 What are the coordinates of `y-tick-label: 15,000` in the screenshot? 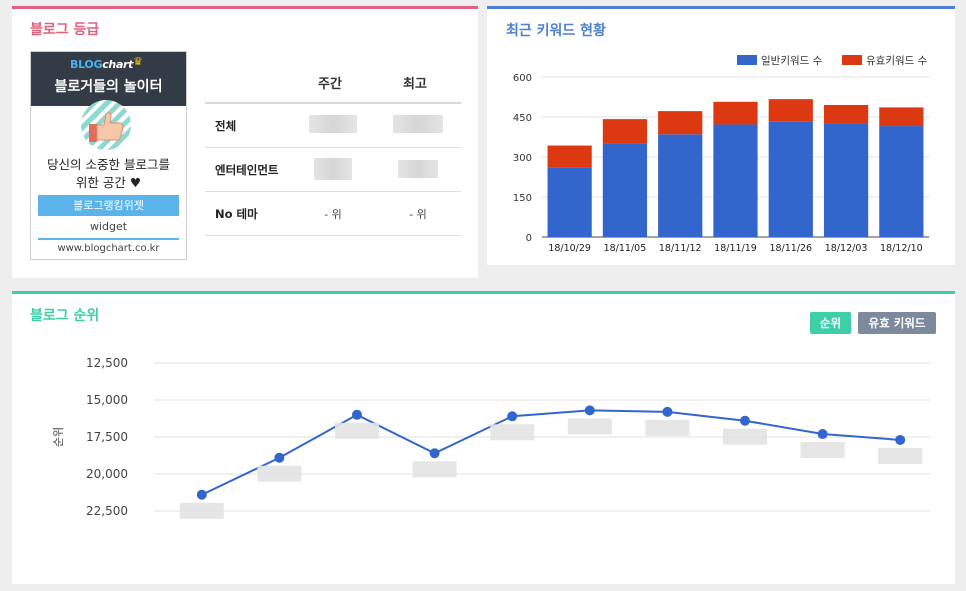 It's located at (107, 400).